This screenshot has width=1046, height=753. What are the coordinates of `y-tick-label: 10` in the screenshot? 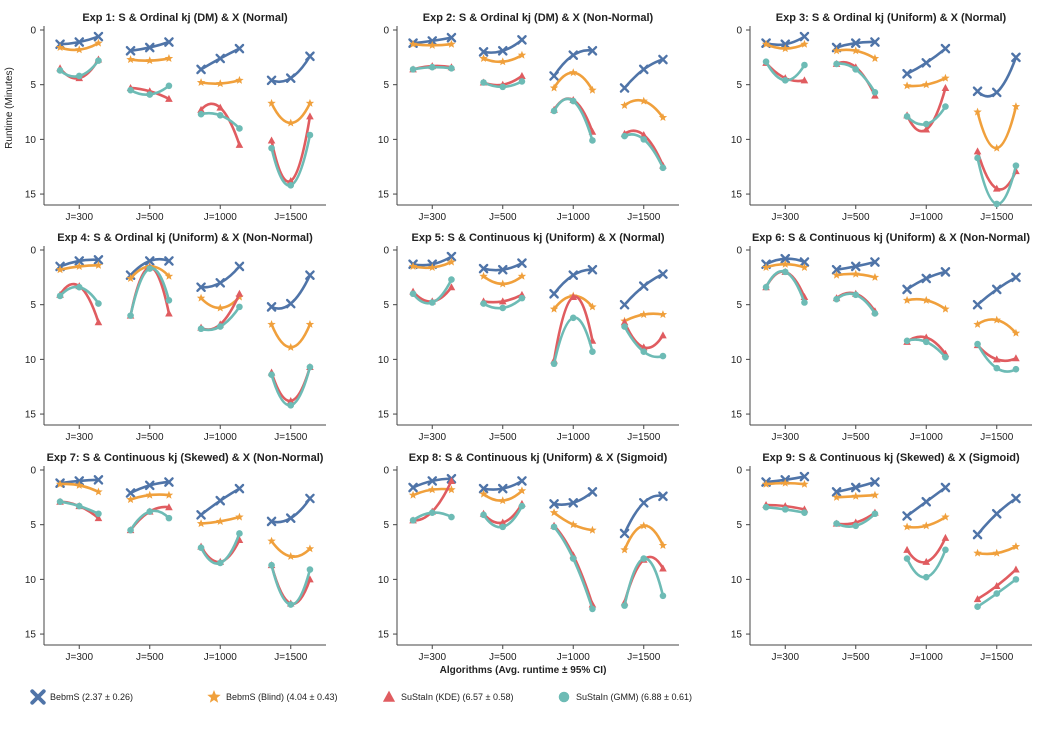 It's located at (31, 140).